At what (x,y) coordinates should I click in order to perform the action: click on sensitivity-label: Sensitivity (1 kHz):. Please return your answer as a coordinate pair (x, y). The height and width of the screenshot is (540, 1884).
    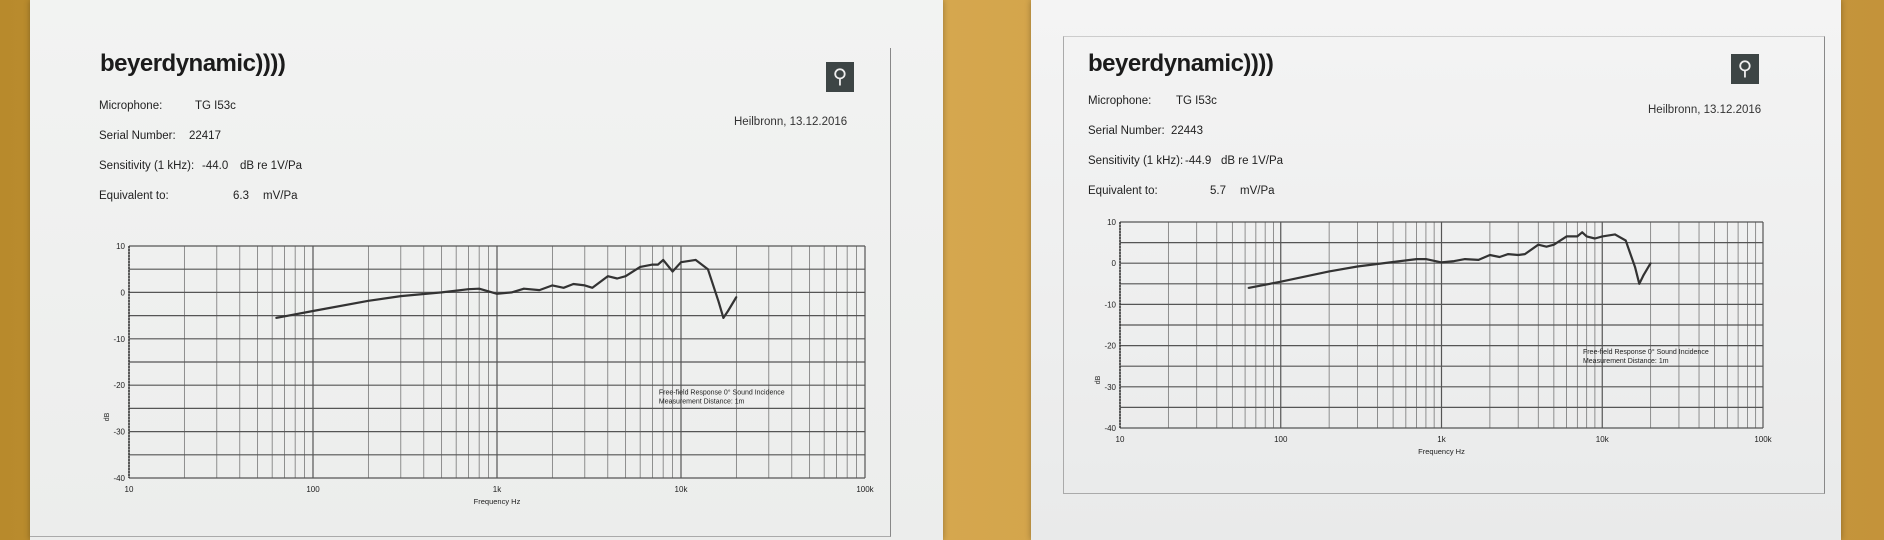
    Looking at the image, I should click on (147, 166).